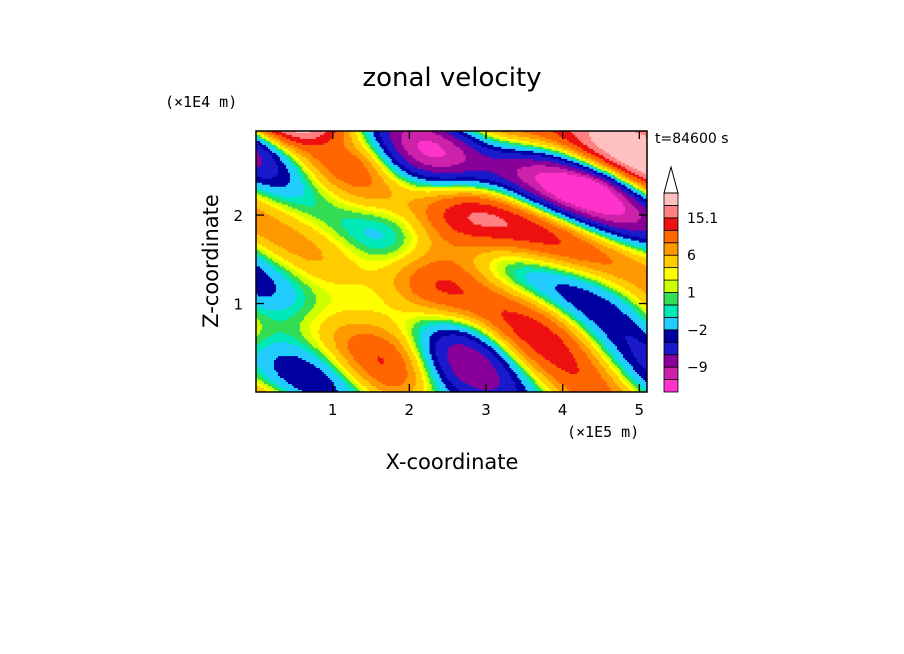 The width and height of the screenshot is (904, 654). I want to click on y-unit-label: (×1E4 m), so click(201, 102).